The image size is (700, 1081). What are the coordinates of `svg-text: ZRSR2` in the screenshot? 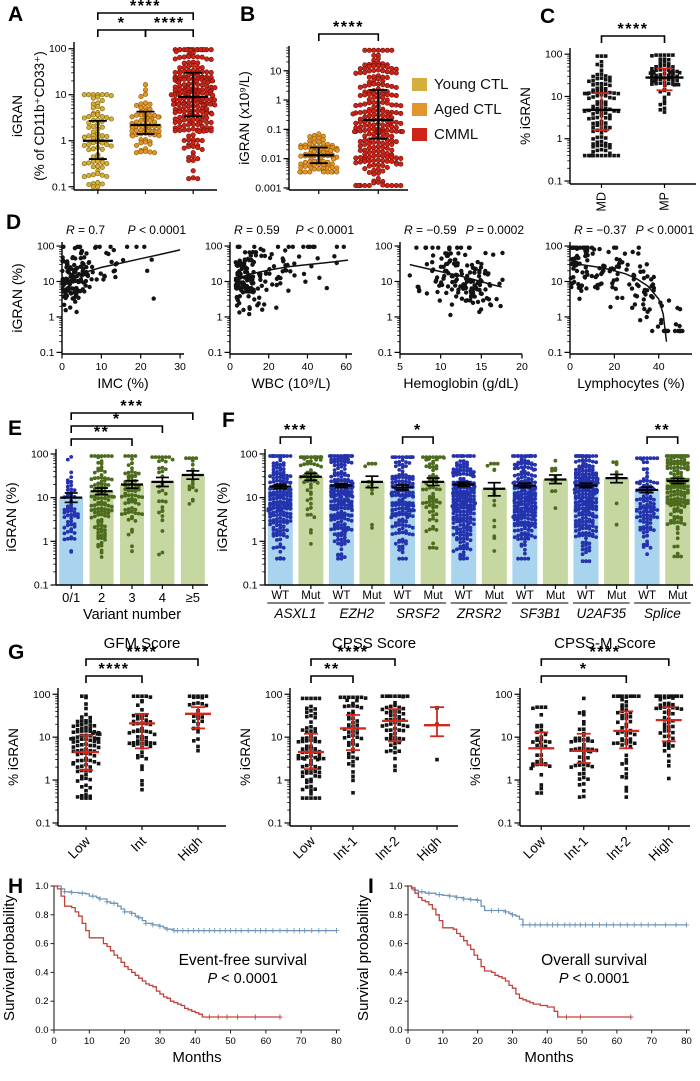 It's located at (479, 613).